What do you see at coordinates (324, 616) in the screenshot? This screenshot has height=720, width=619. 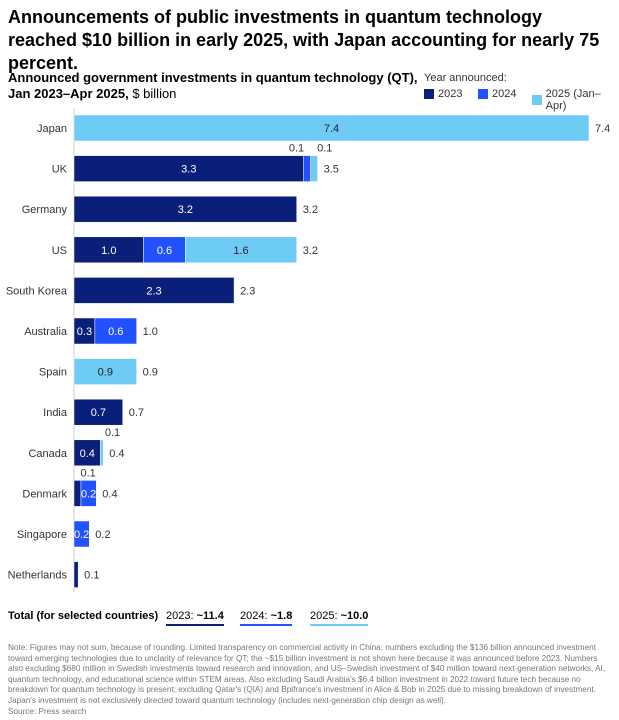 I see `total-year: 2025:` at bounding box center [324, 616].